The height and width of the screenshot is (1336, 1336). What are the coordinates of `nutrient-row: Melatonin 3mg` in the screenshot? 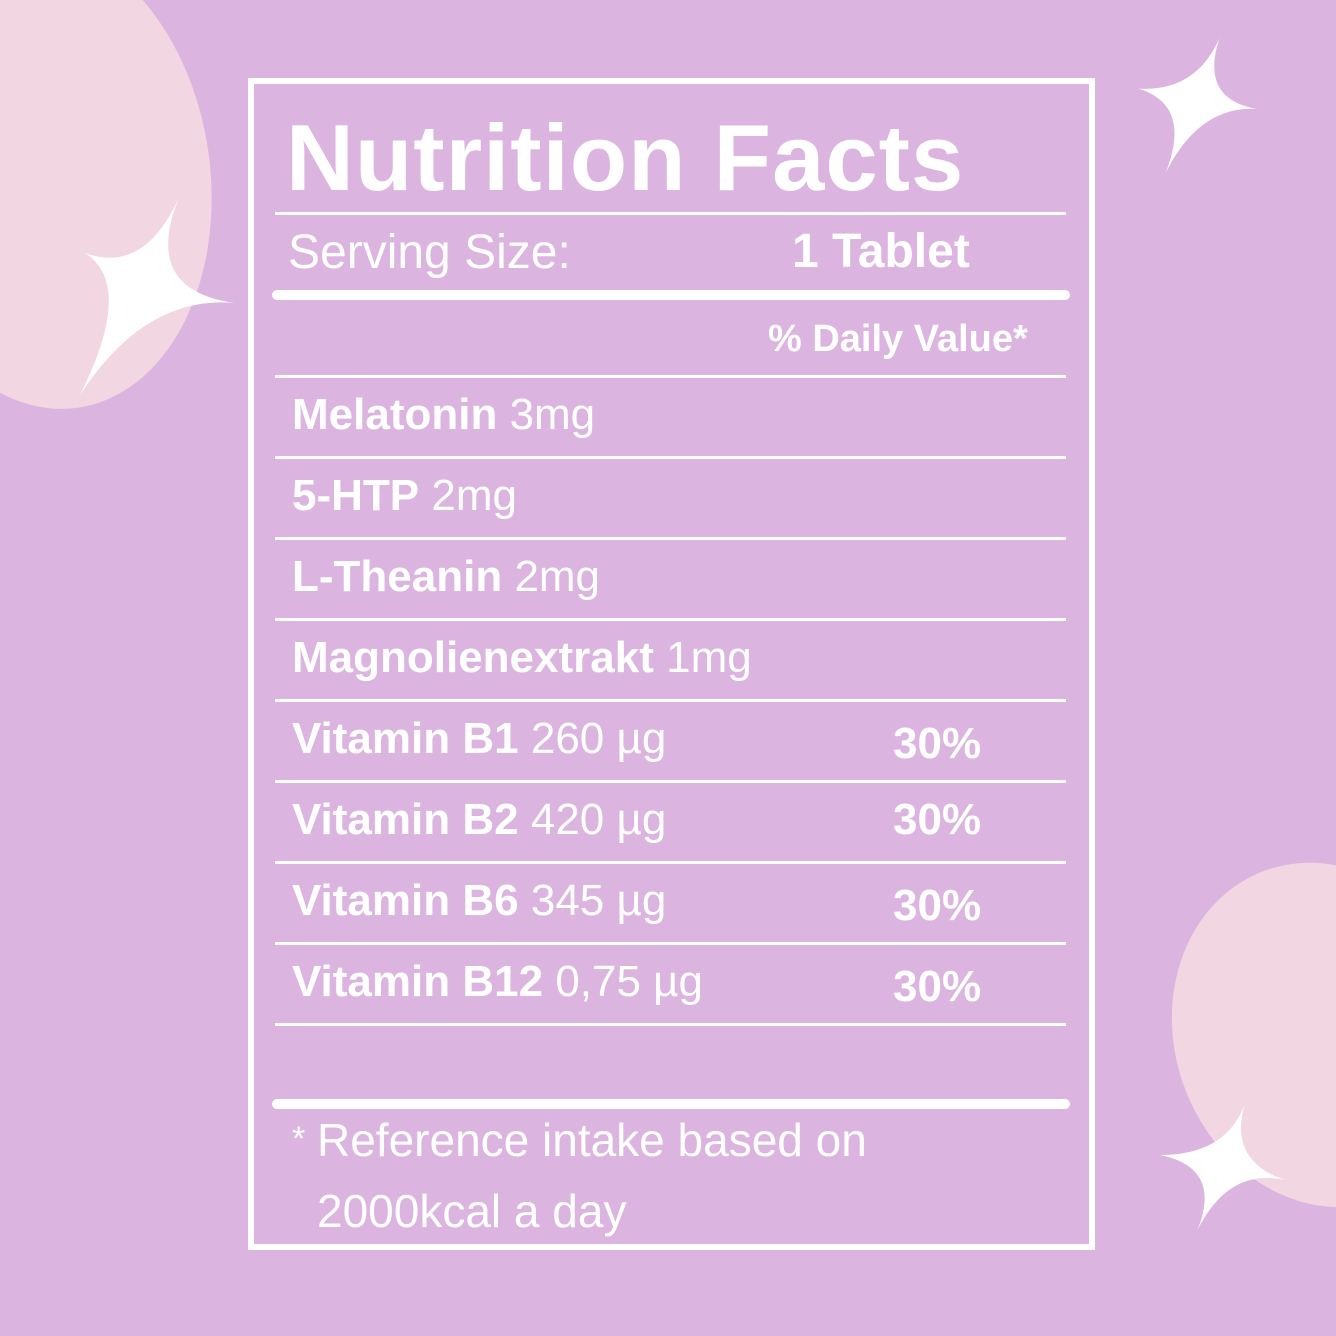 It's located at (443, 415).